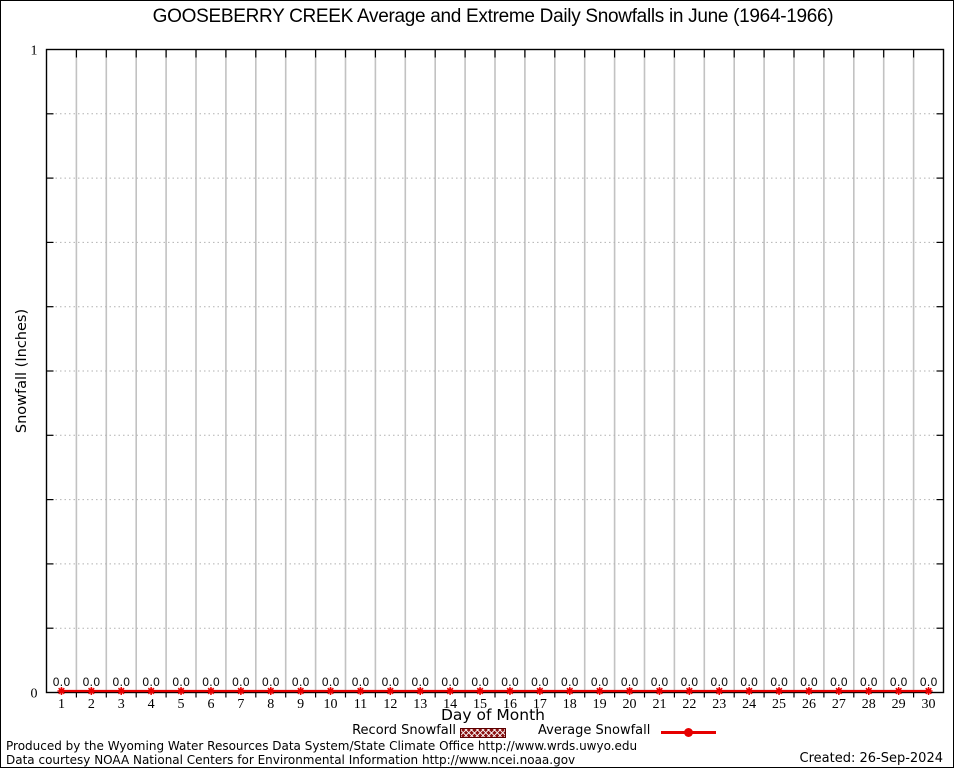 Image resolution: width=954 pixels, height=768 pixels. I want to click on svg-text: 30, so click(929, 704).